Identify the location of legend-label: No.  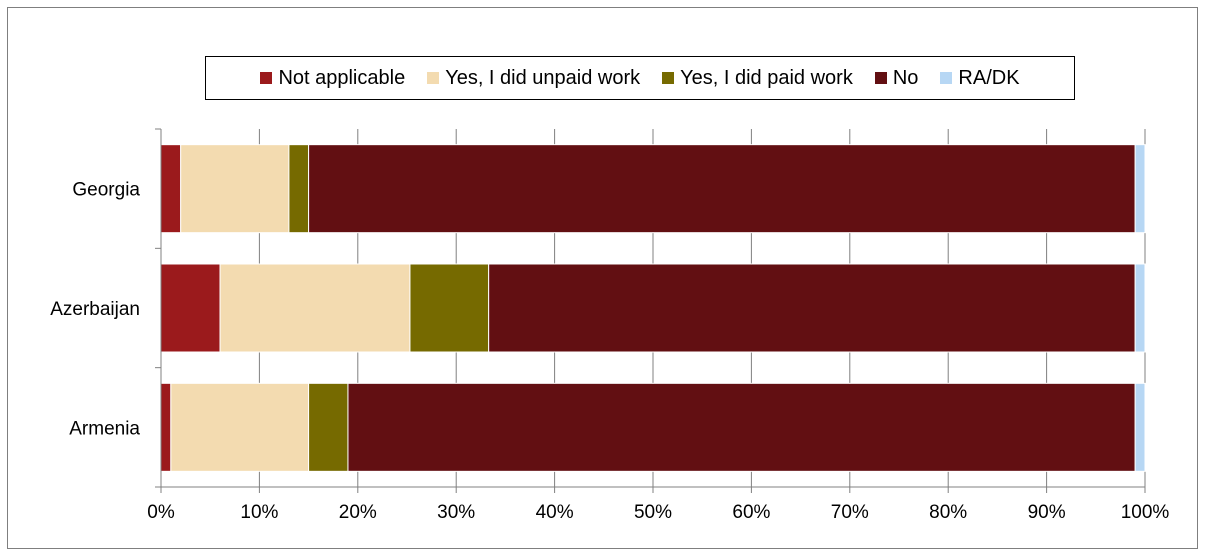
(905, 77).